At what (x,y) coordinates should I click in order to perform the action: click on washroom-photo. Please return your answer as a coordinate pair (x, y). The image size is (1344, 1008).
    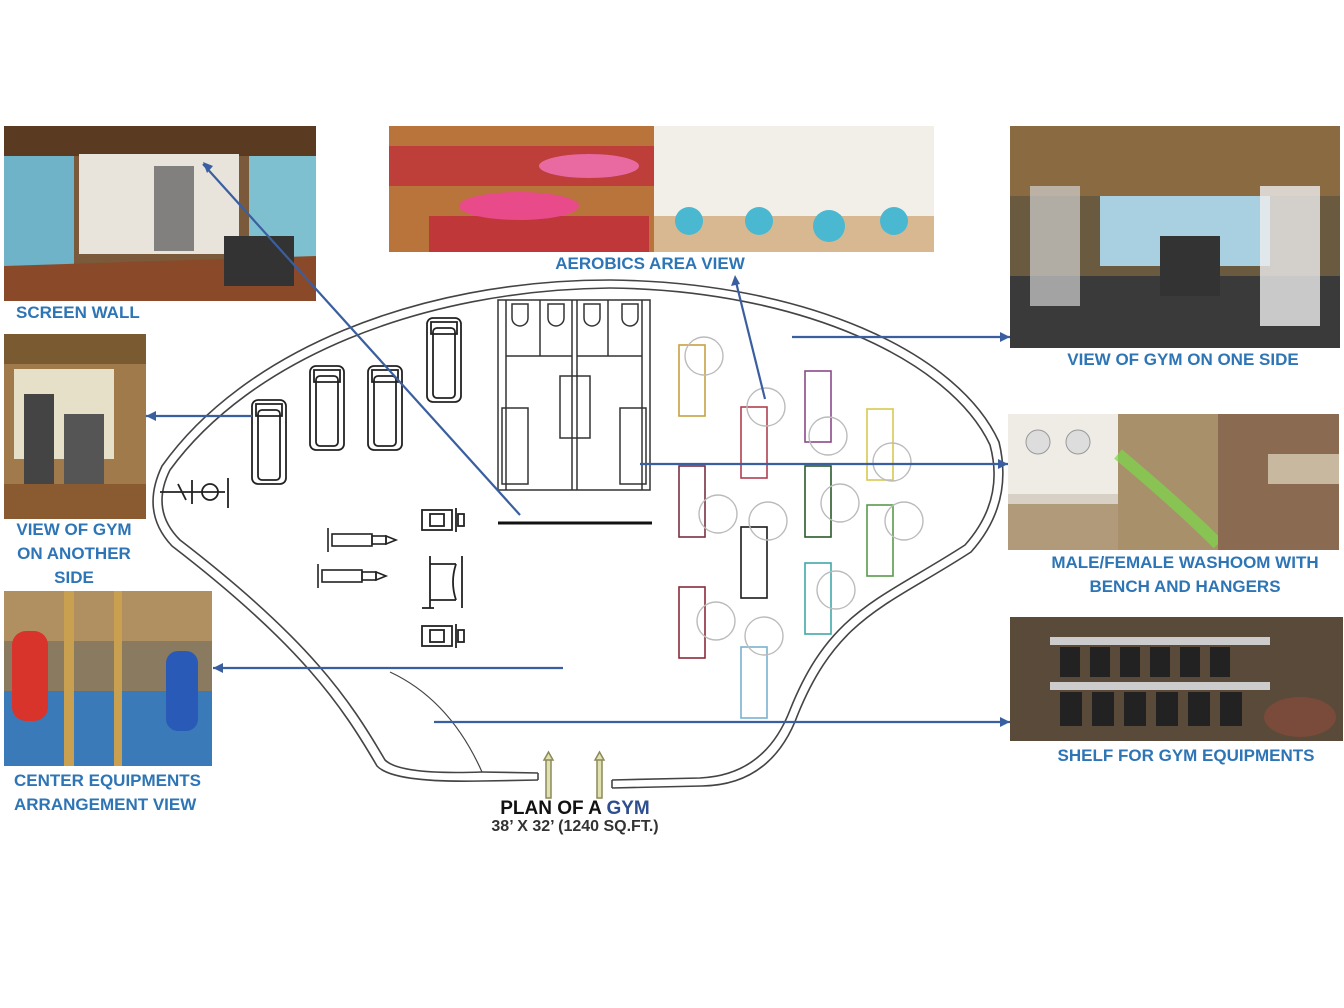
    Looking at the image, I should click on (1173, 482).